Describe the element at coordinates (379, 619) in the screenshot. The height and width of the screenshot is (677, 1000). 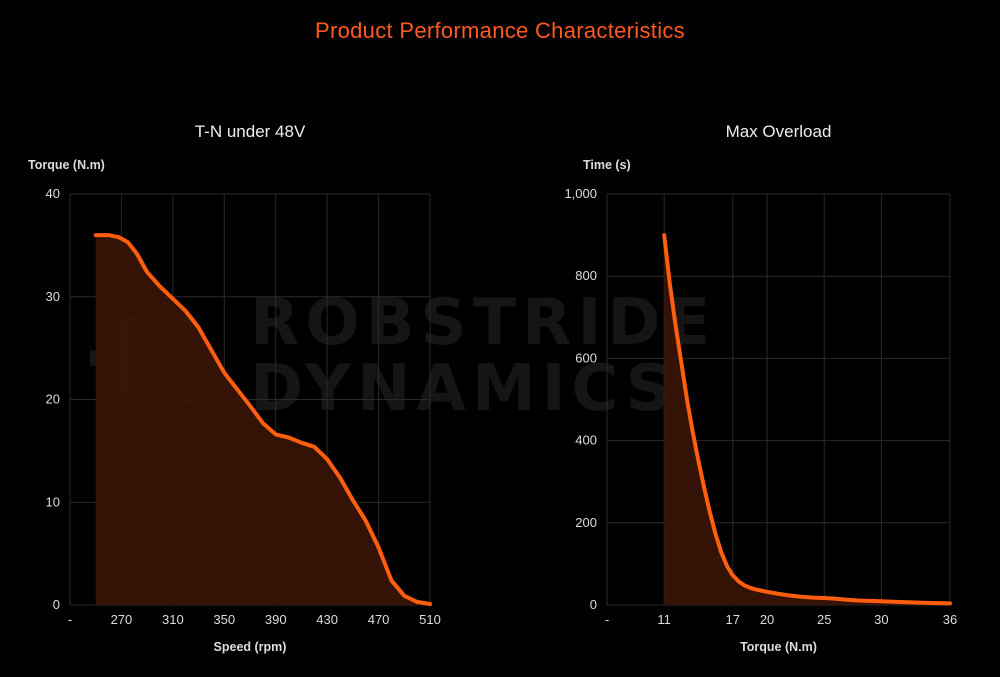
I see `x-tick-label: 470` at that location.